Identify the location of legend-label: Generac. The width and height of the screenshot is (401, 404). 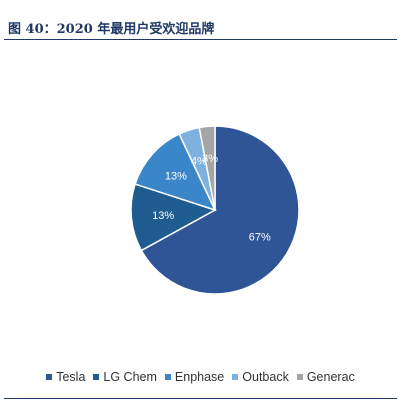
(330, 377).